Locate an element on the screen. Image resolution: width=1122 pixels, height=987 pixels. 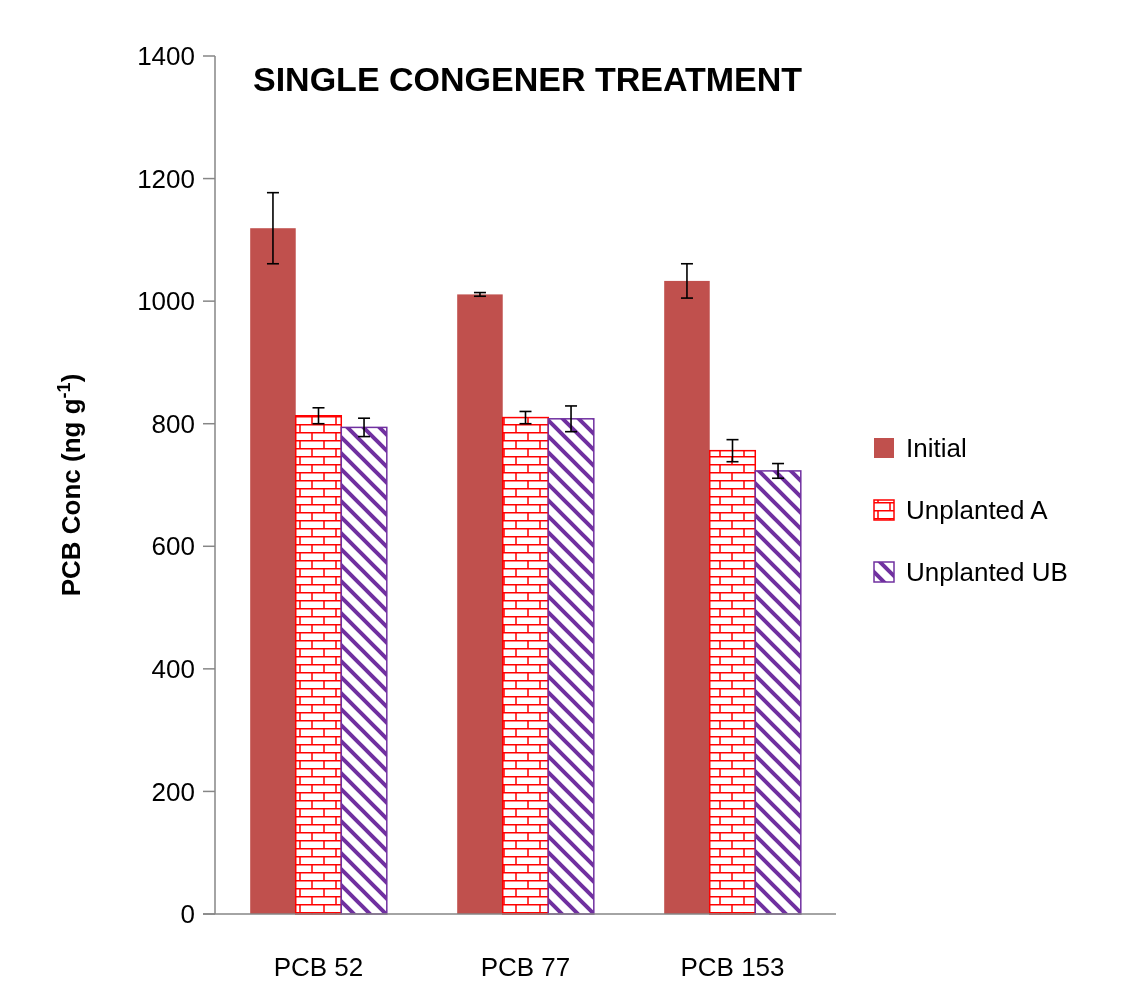
legend-label: Initial is located at coordinates (936, 448).